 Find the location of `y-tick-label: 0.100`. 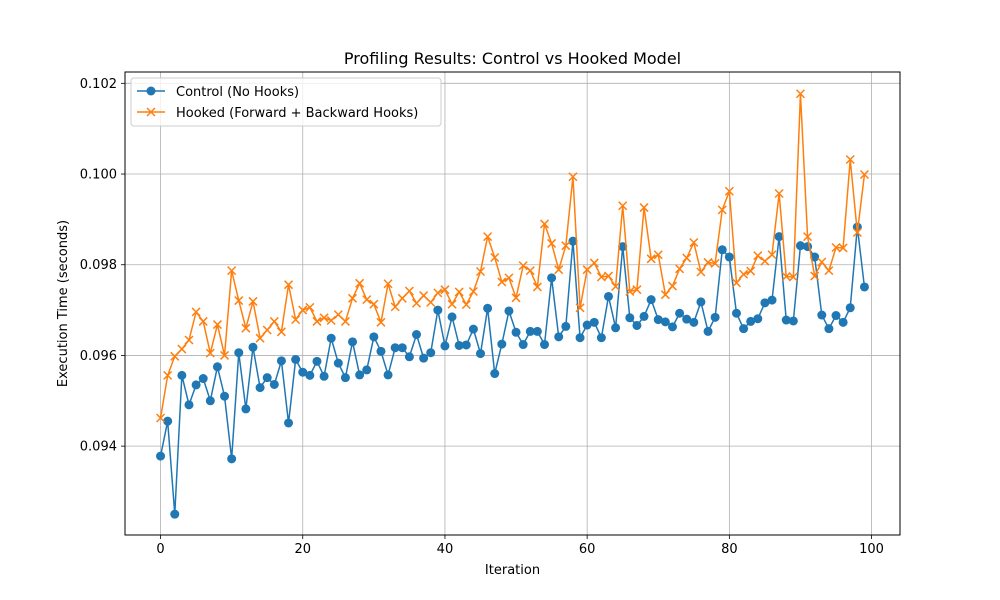

y-tick-label: 0.100 is located at coordinates (98, 175).